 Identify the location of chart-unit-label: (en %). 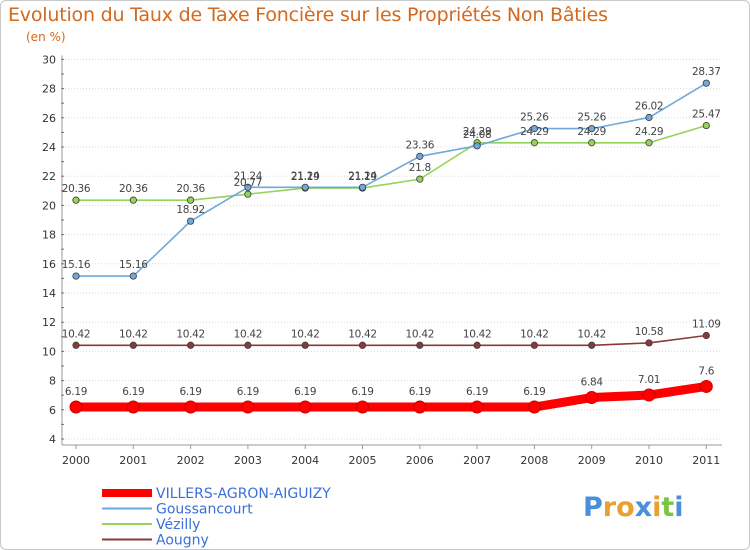
(46, 37).